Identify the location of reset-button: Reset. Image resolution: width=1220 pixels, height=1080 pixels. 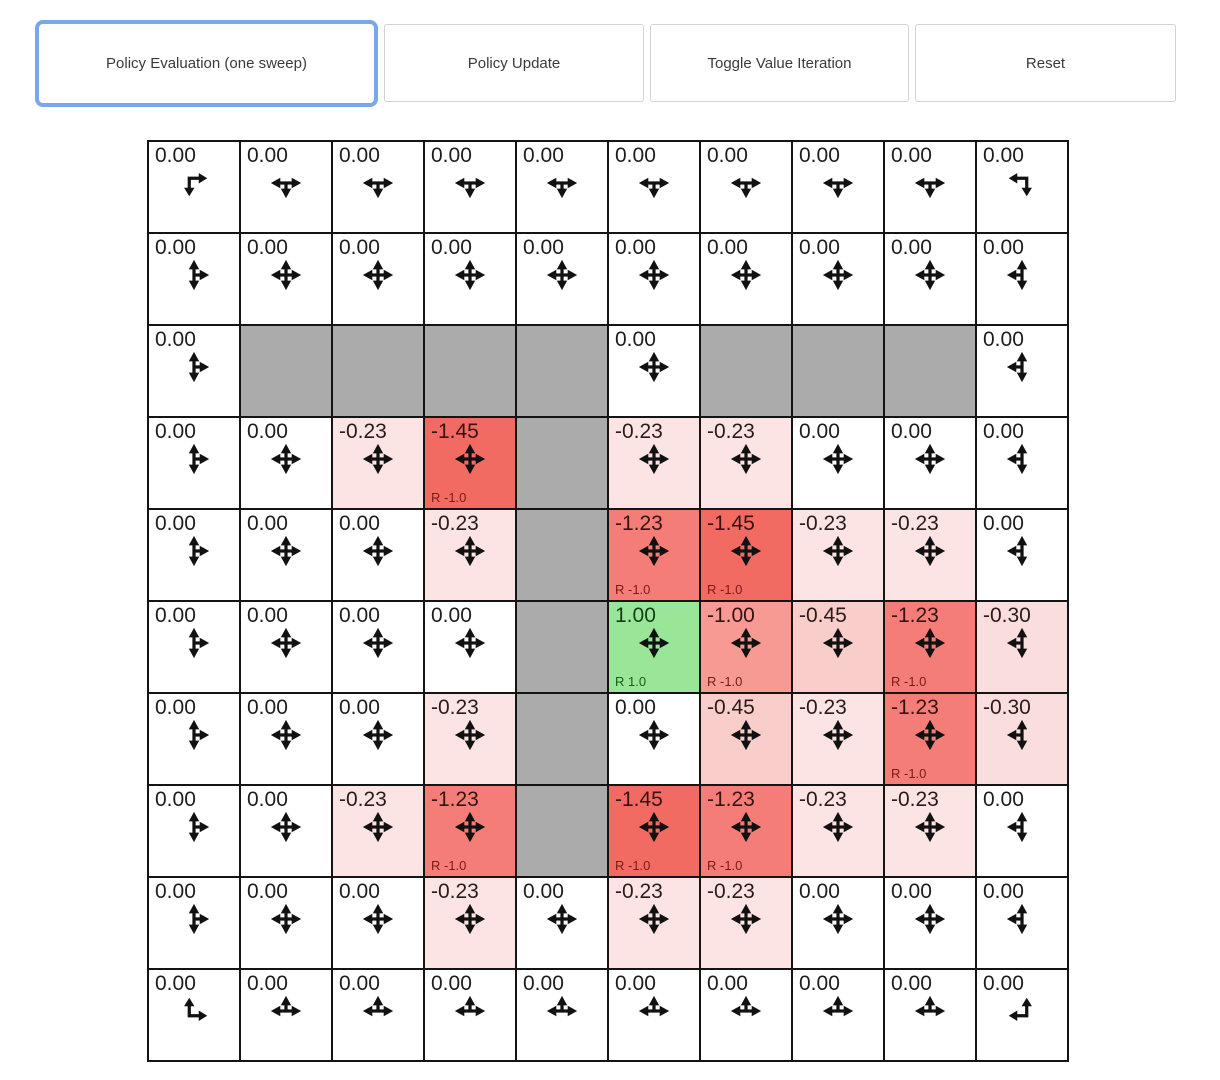
(1045, 63).